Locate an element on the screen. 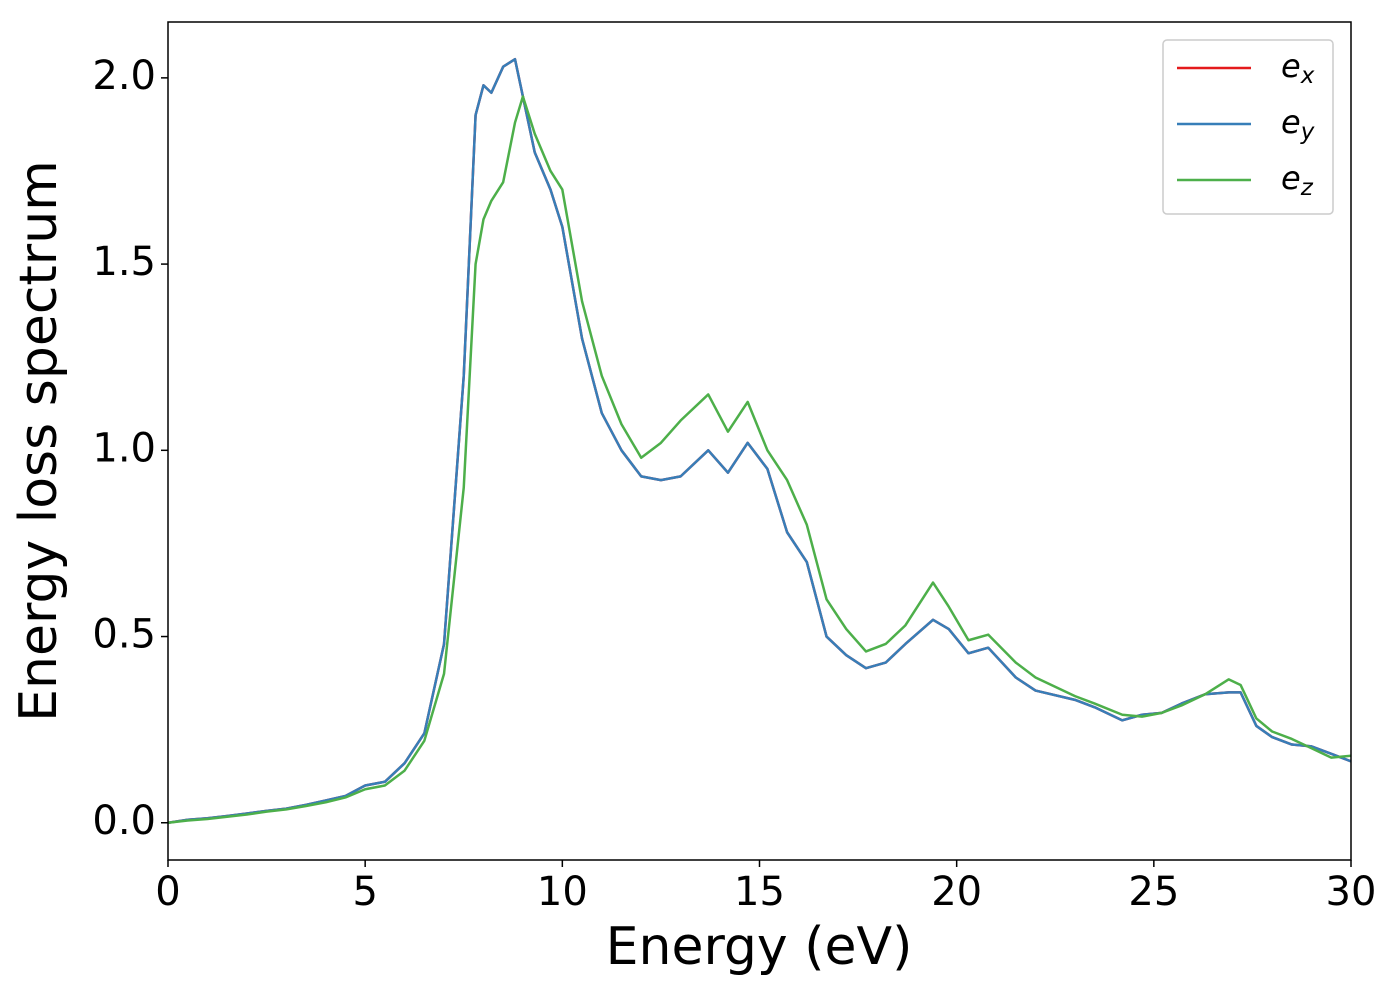  x-tick-label: 25 is located at coordinates (1153, 892).